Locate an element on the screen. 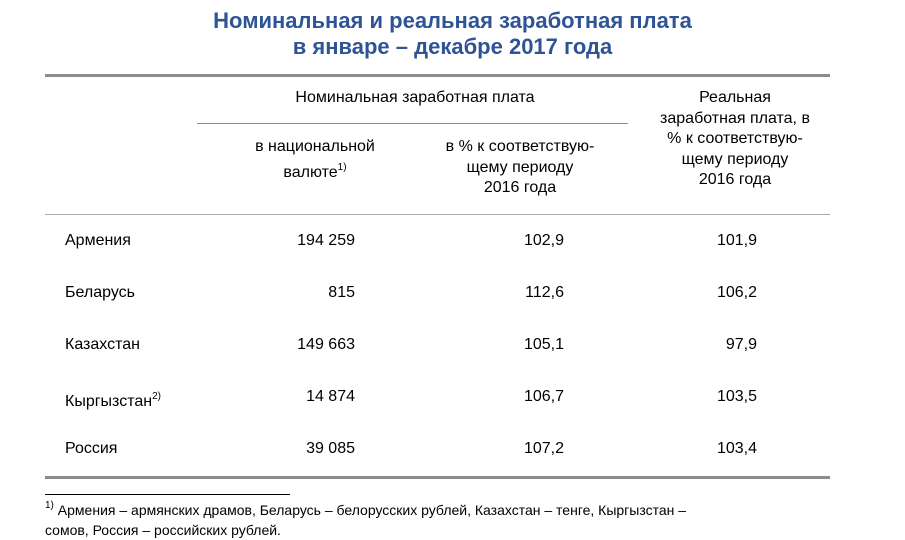 The image size is (905, 540). cell-value: 97,9 is located at coordinates (741, 344).